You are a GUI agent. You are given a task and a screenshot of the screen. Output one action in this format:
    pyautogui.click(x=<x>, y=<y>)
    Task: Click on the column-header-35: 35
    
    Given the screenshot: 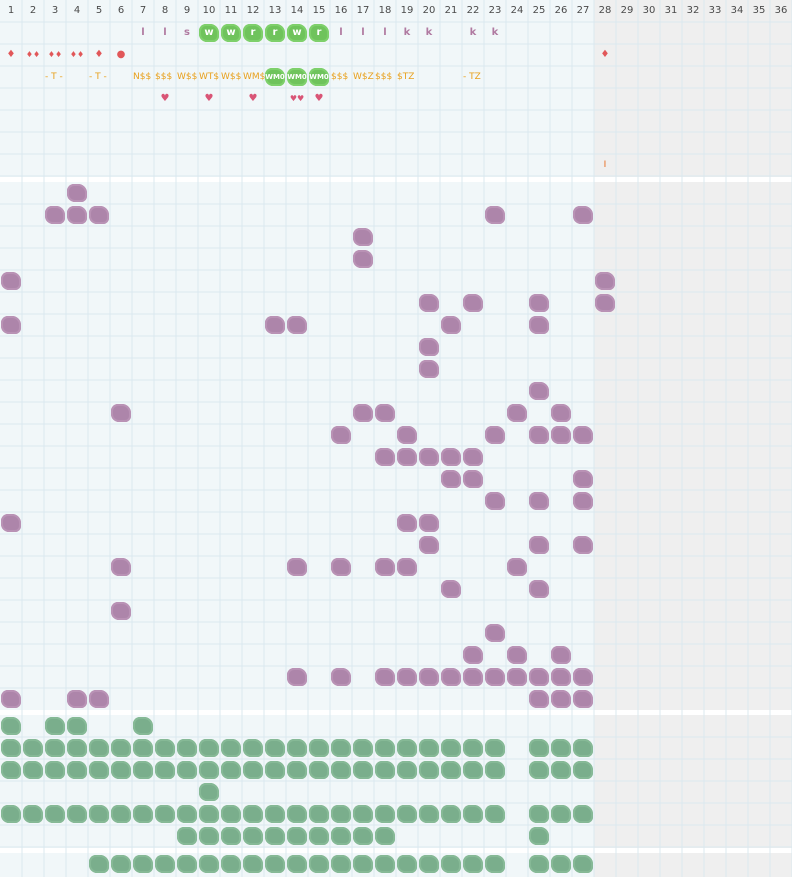 What is the action you would take?
    pyautogui.click(x=759, y=10)
    